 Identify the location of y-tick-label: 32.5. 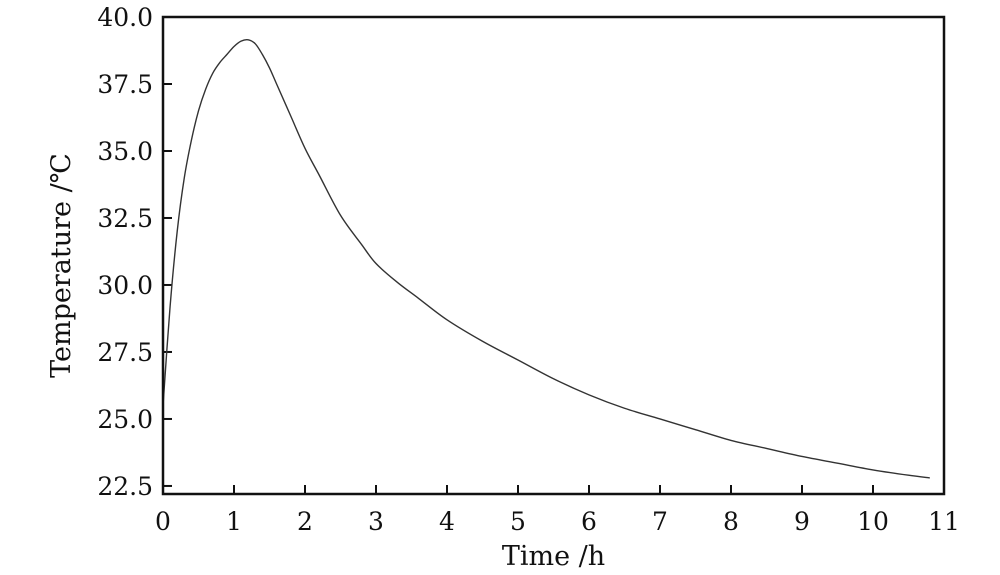
(125, 218).